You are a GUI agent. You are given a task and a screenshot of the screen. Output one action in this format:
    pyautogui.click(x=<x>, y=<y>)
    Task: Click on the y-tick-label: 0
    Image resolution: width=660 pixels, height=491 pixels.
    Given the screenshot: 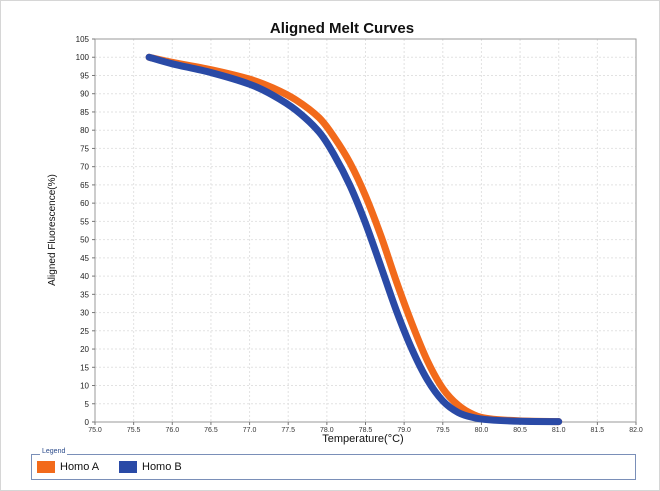 What is the action you would take?
    pyautogui.click(x=87, y=422)
    